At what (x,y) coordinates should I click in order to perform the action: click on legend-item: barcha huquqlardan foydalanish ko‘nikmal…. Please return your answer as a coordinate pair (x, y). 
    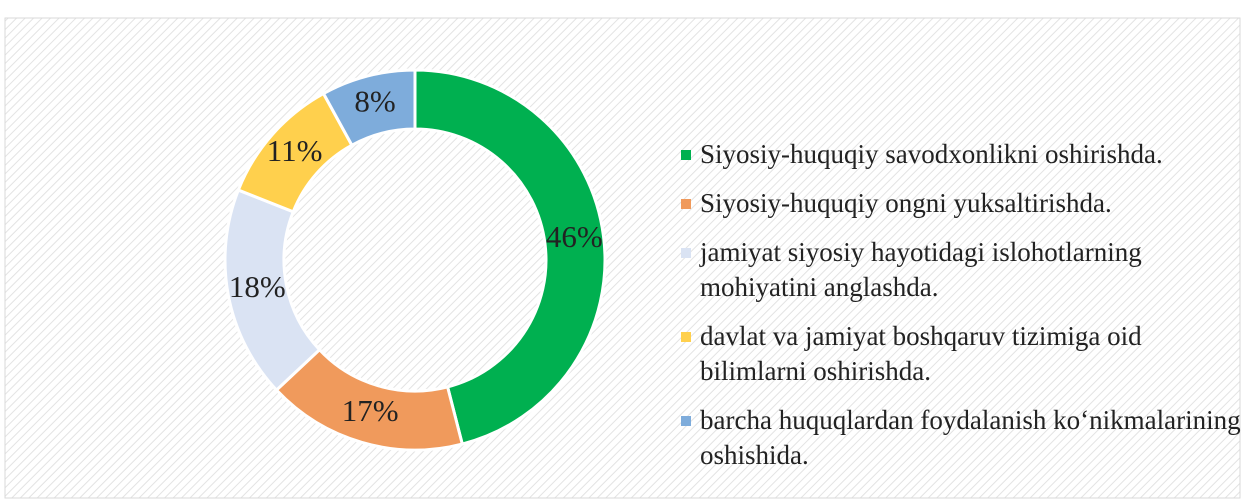
    Looking at the image, I should click on (958, 438).